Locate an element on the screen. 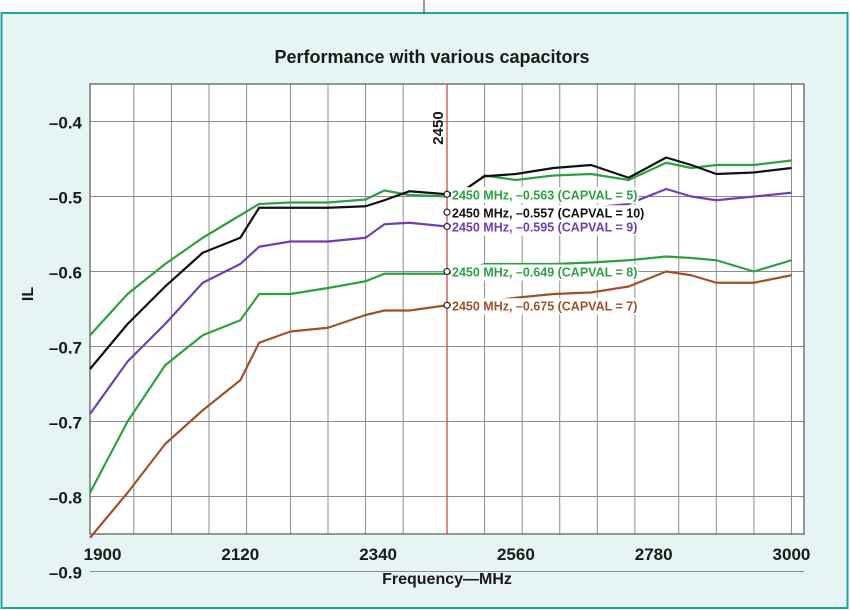  y-tick-label: –0.6 is located at coordinates (65, 273).